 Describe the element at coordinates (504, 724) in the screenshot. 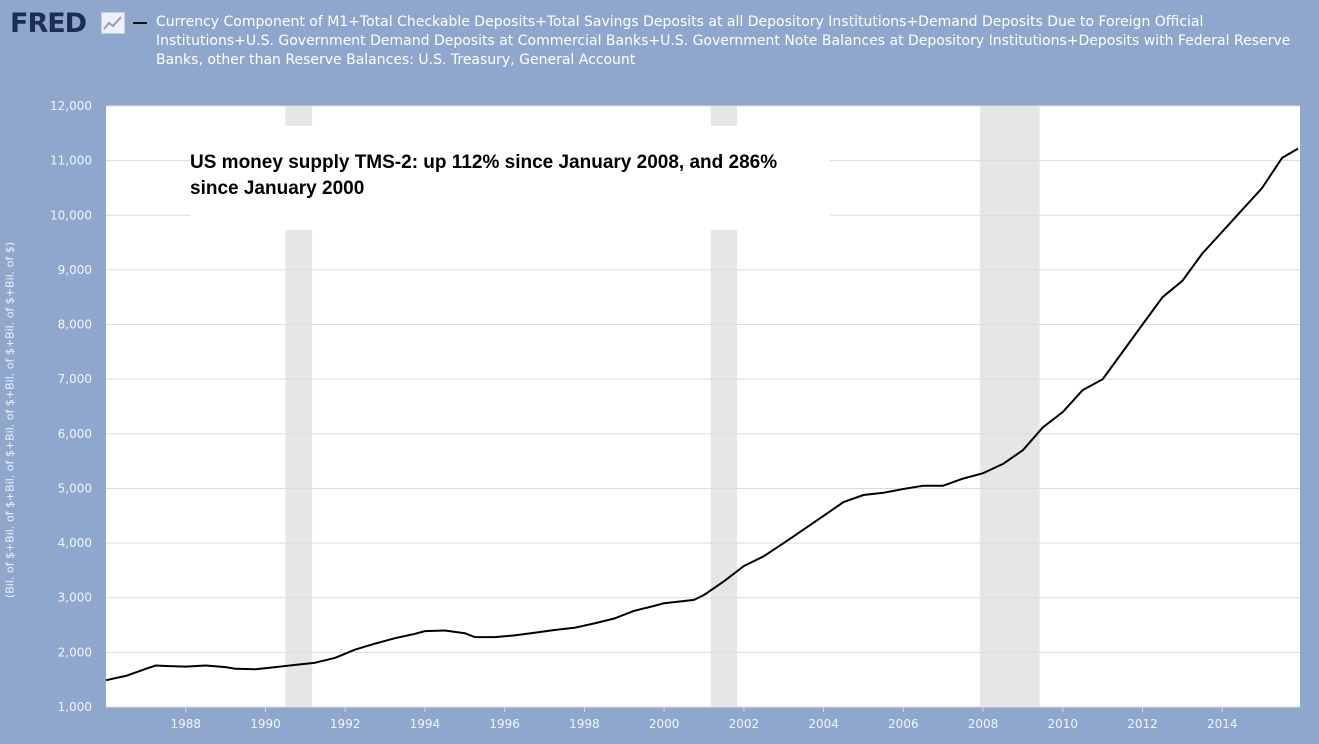

I see `x-tick-label: 1996` at that location.